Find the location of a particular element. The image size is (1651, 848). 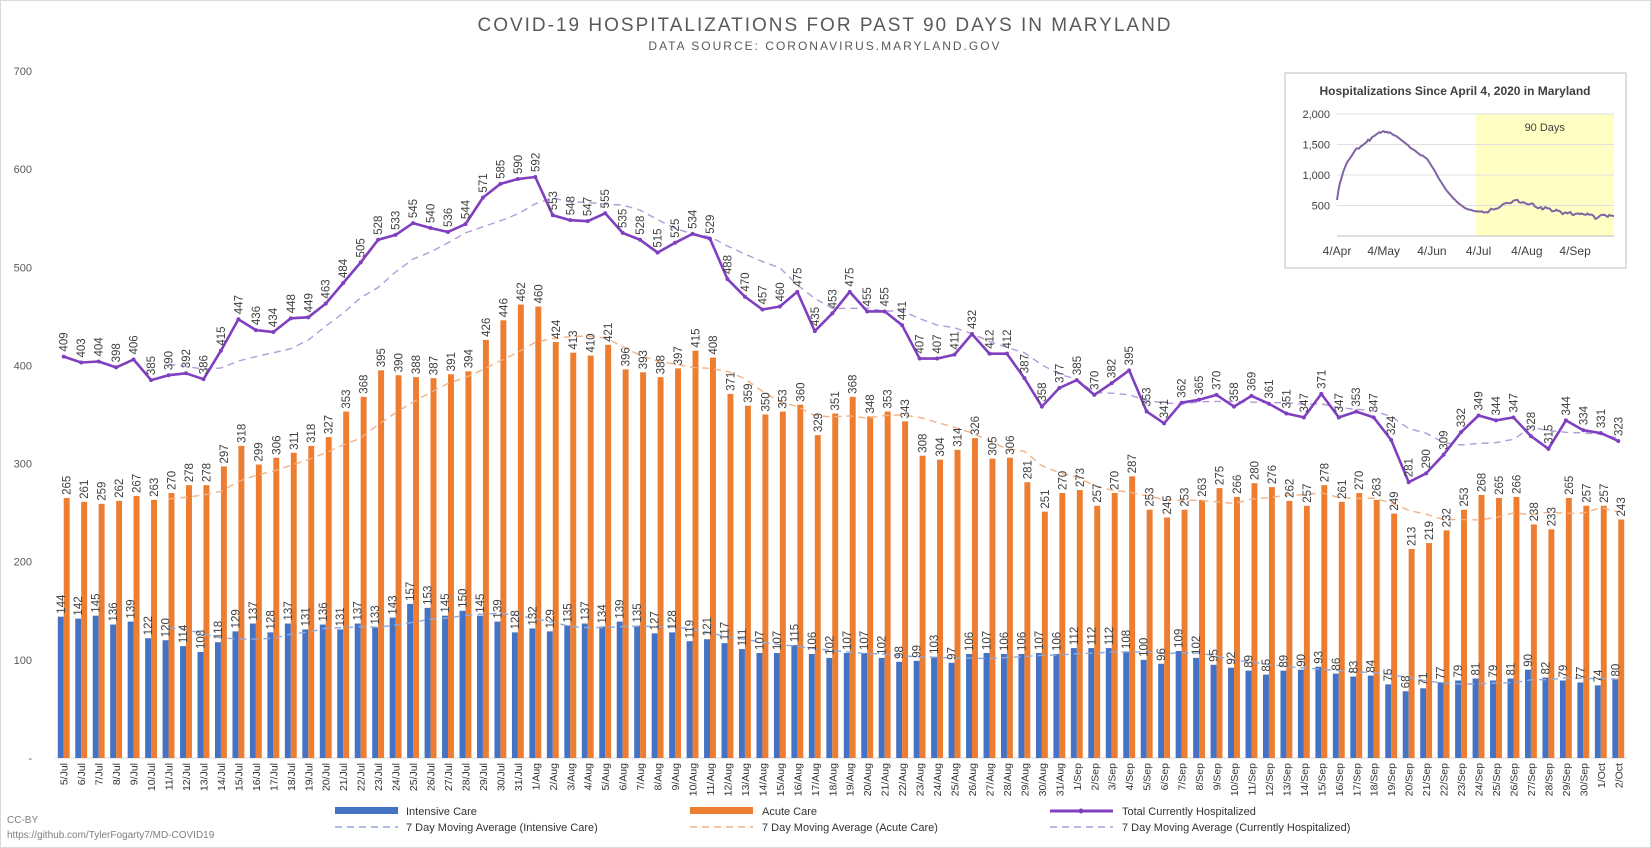

data-label-intensive-care: 79 is located at coordinates (1494, 671).